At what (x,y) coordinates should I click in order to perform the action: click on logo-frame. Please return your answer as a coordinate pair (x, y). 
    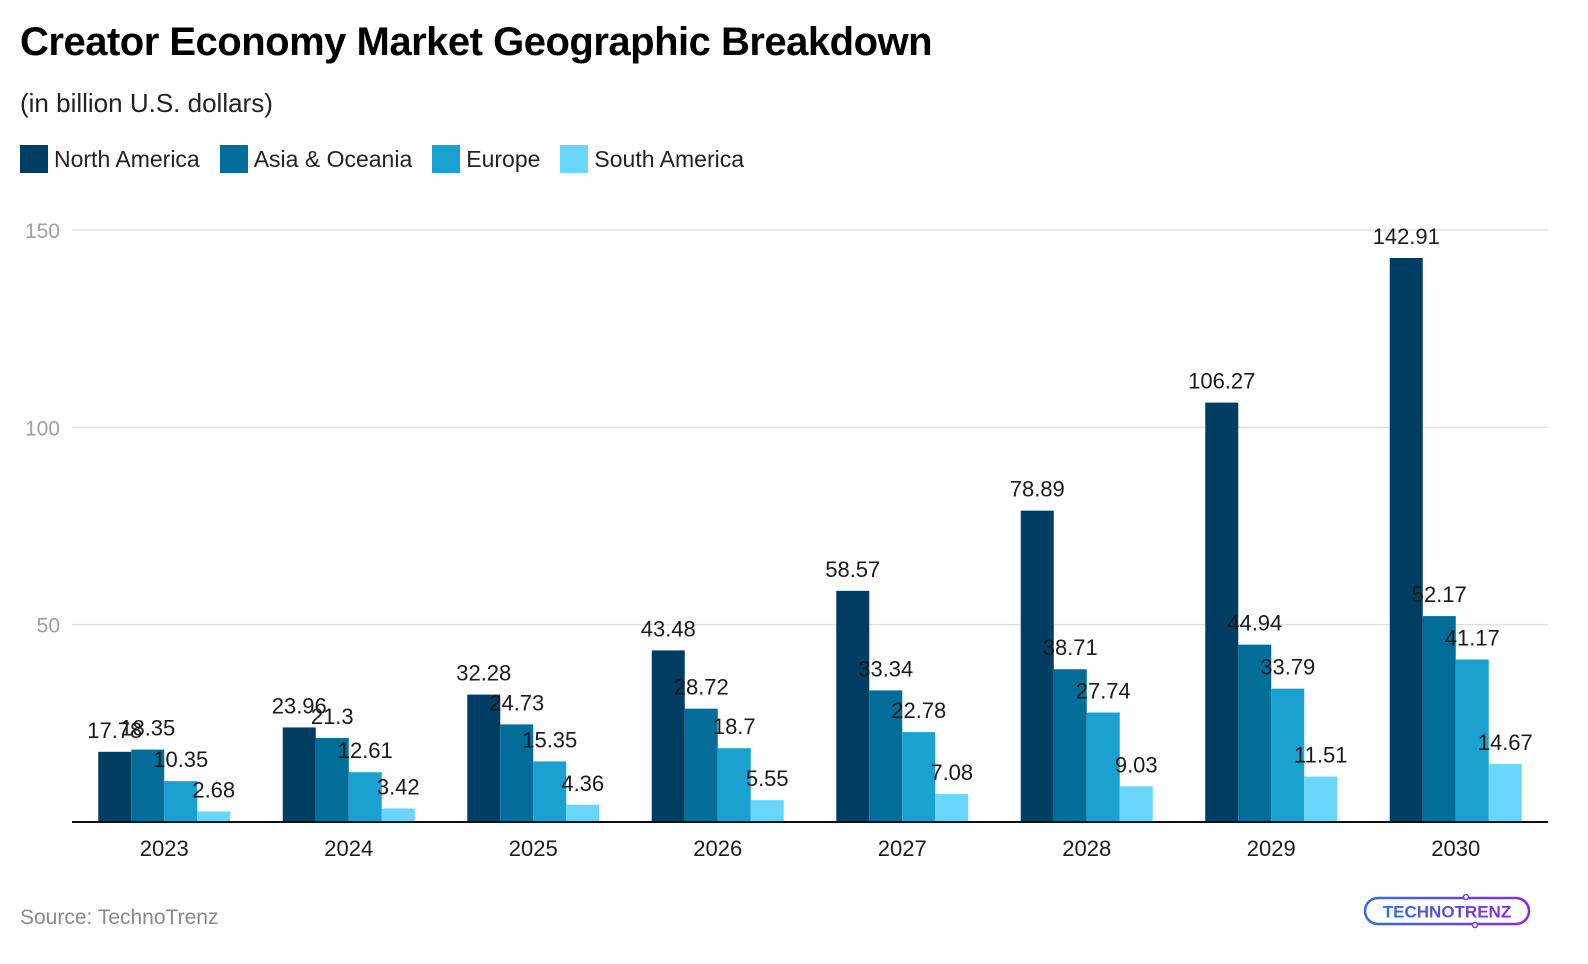
    Looking at the image, I should click on (1447, 911).